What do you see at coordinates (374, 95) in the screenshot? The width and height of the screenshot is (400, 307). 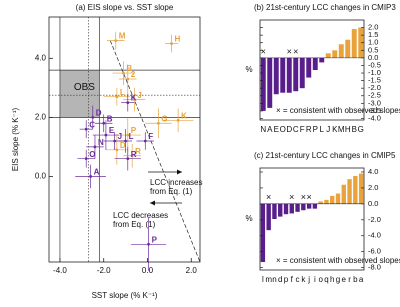 I see `y-tick-label: -2.5` at bounding box center [374, 95].